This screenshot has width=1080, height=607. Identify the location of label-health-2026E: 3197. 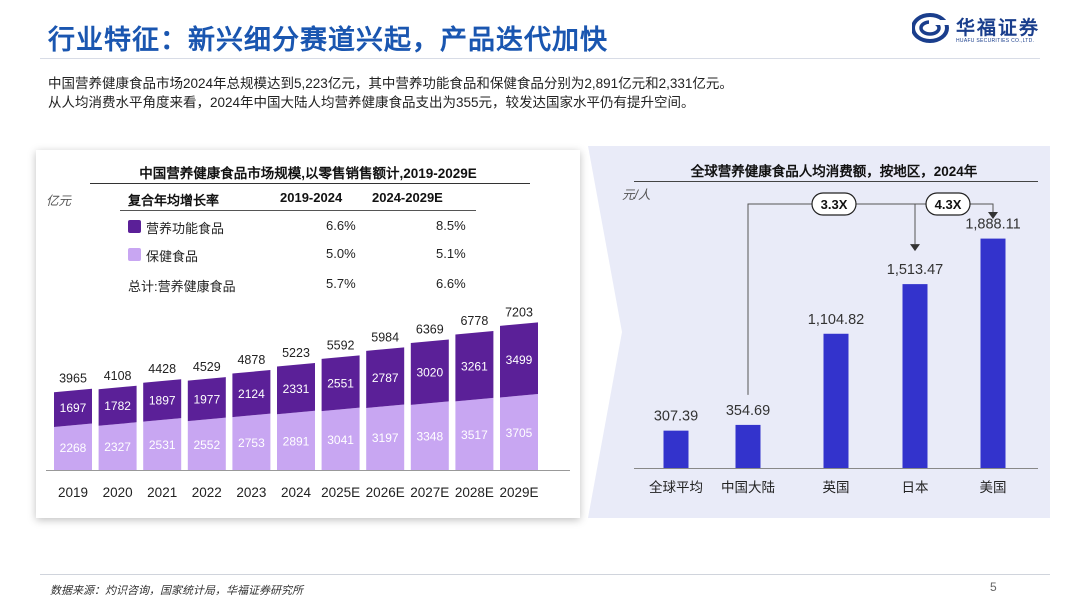
(385, 438).